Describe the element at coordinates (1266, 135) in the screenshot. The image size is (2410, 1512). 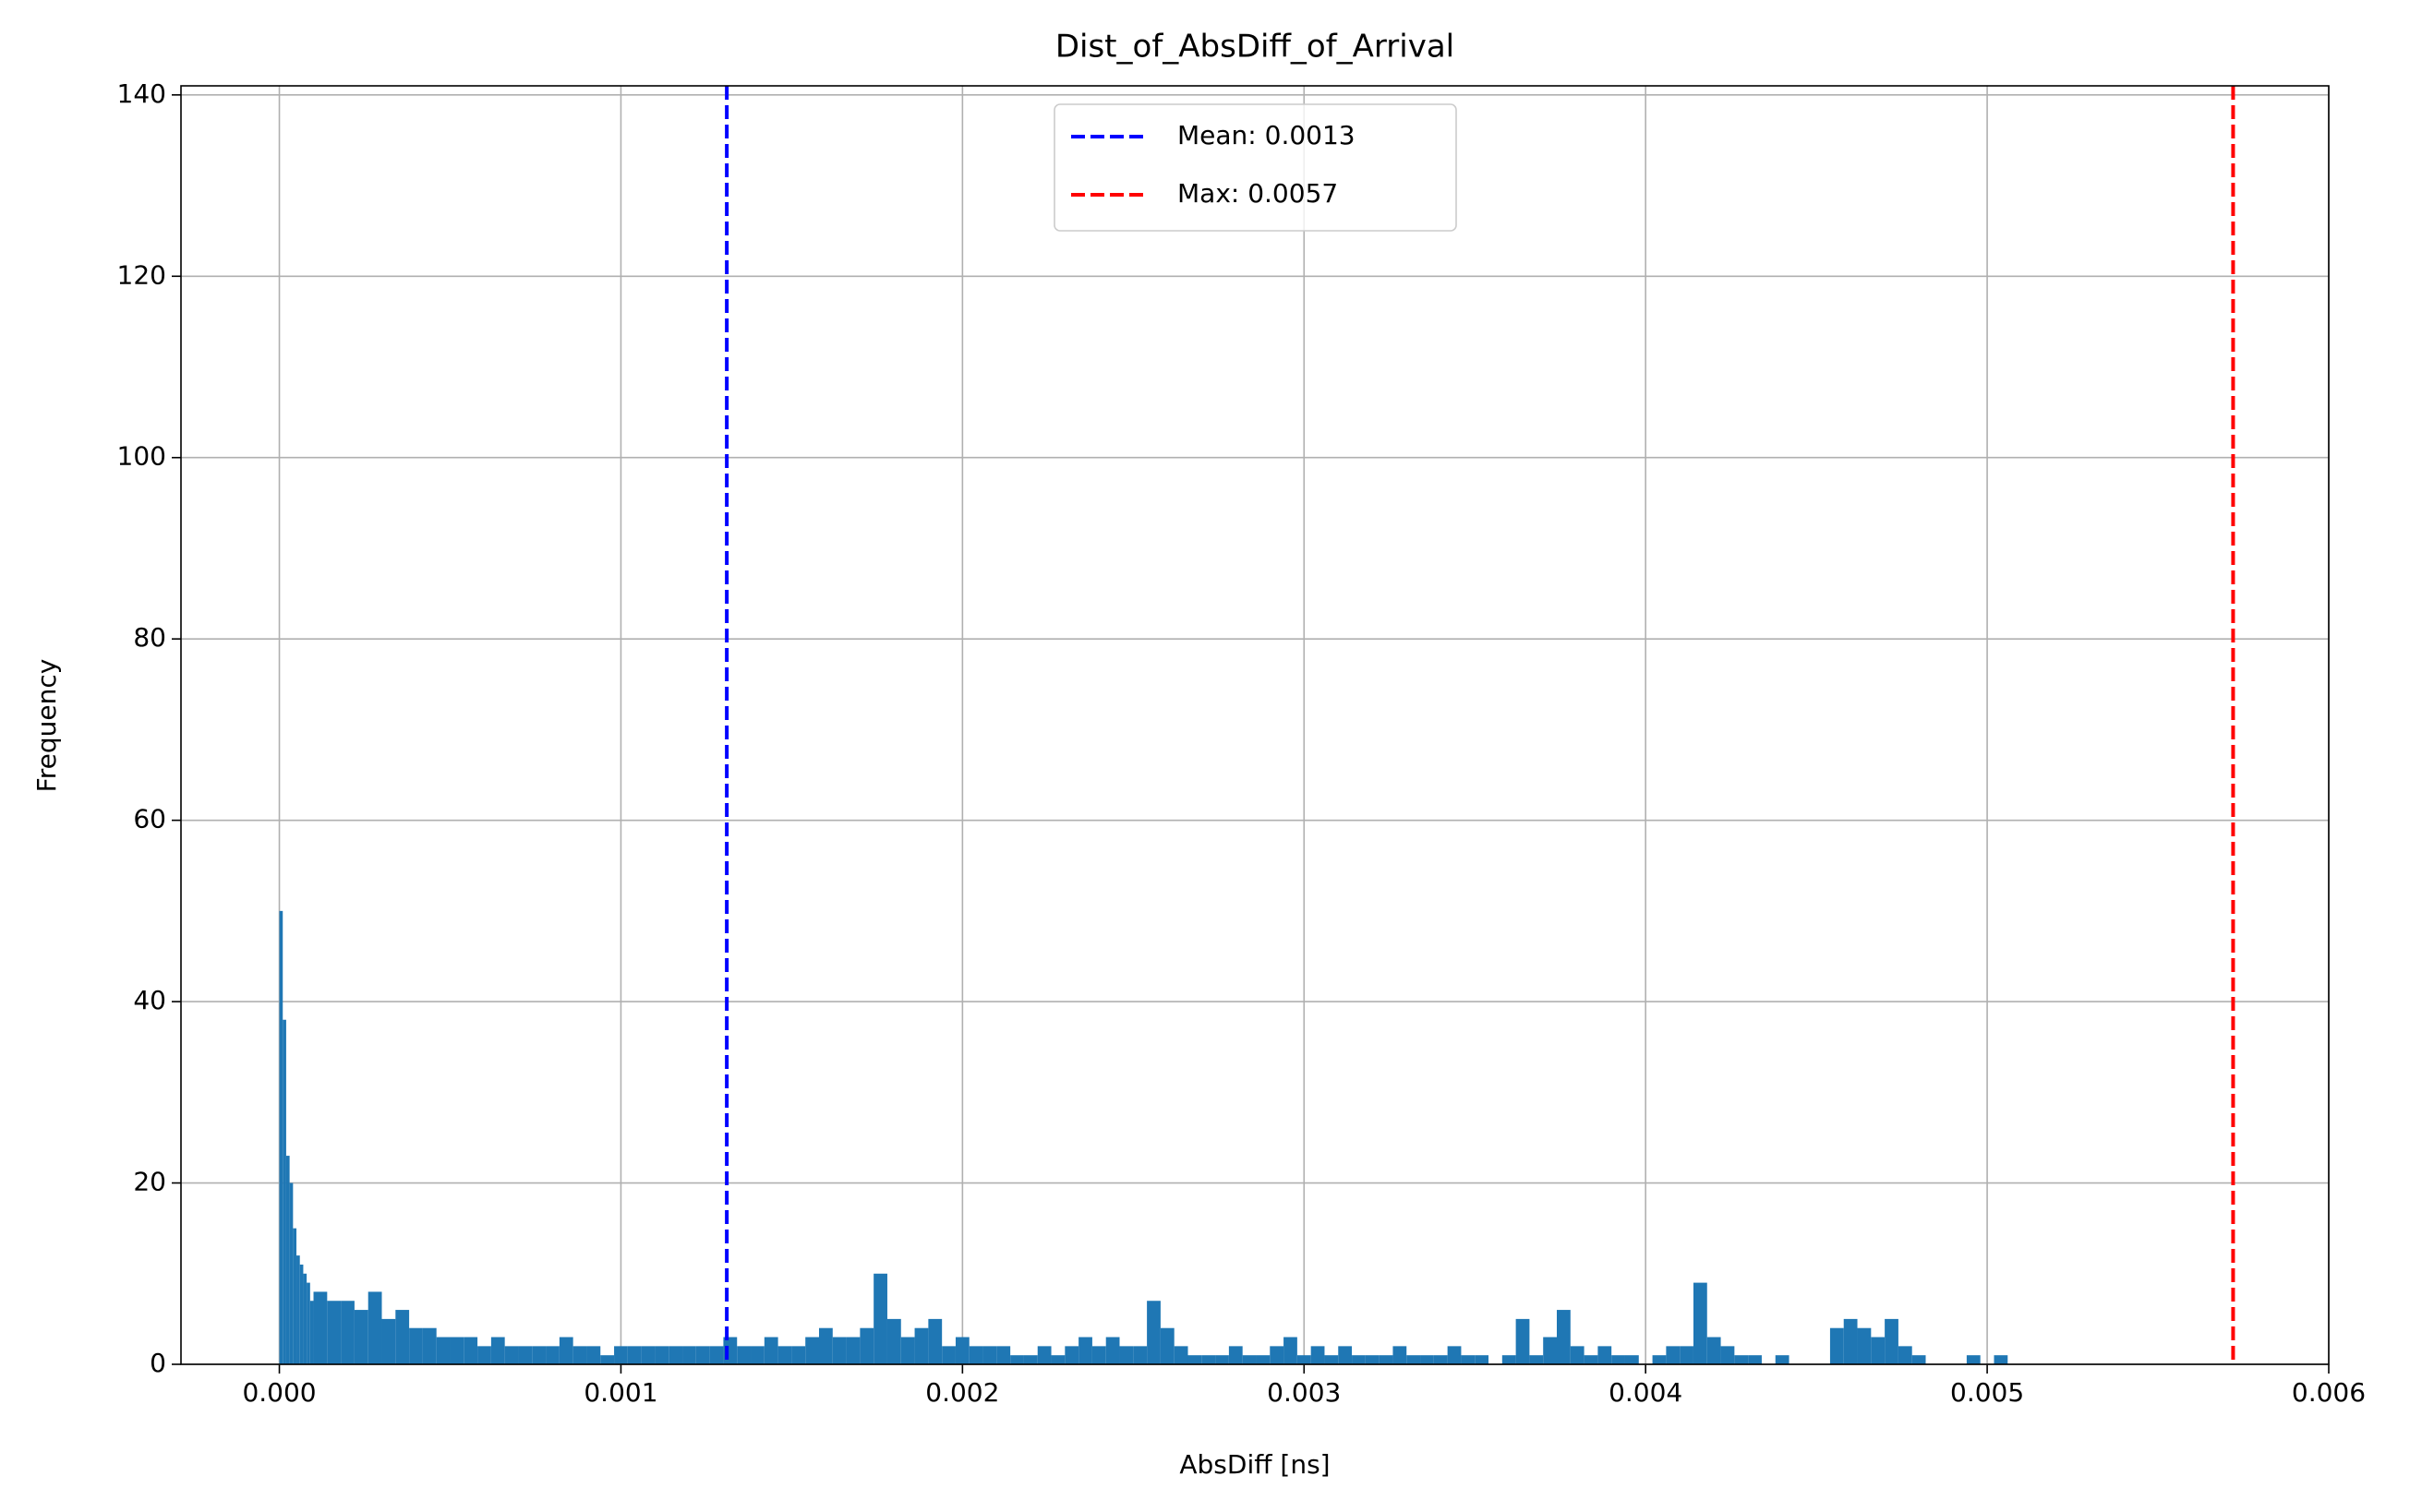
I see `legend-label: Mean: 0.0013` at that location.